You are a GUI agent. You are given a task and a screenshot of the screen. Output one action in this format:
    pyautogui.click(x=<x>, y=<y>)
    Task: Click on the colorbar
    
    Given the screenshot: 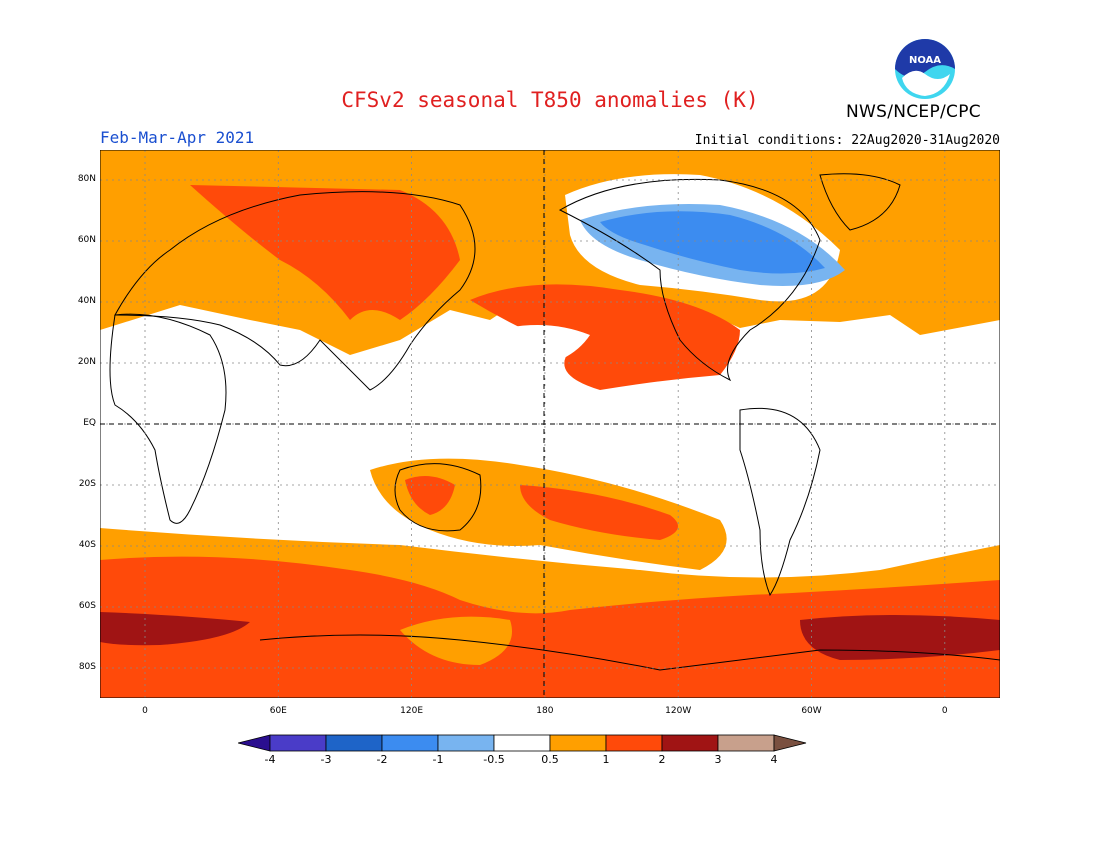 What is the action you would take?
    pyautogui.click(x=522, y=743)
    